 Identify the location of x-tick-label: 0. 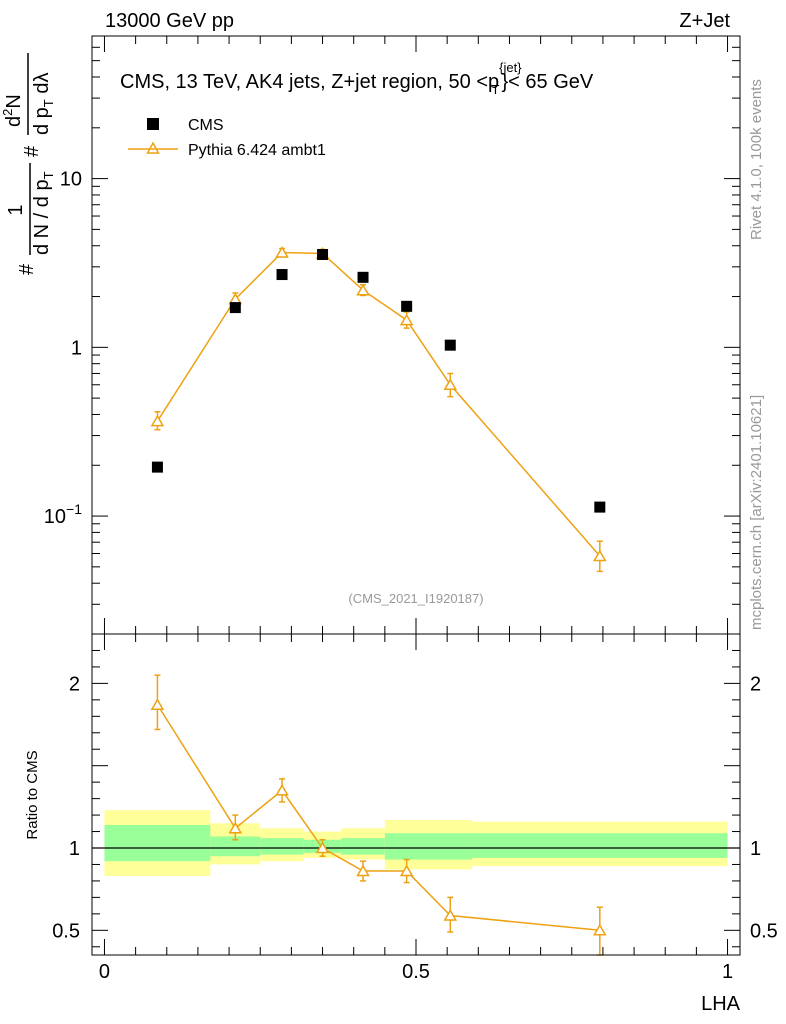
(104, 972).